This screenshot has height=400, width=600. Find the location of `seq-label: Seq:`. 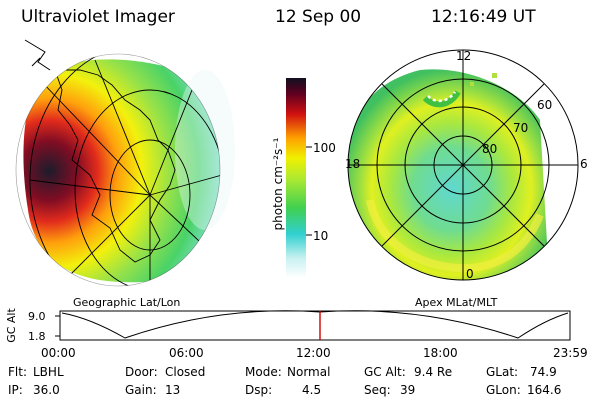

seq-label: Seq: is located at coordinates (377, 390).